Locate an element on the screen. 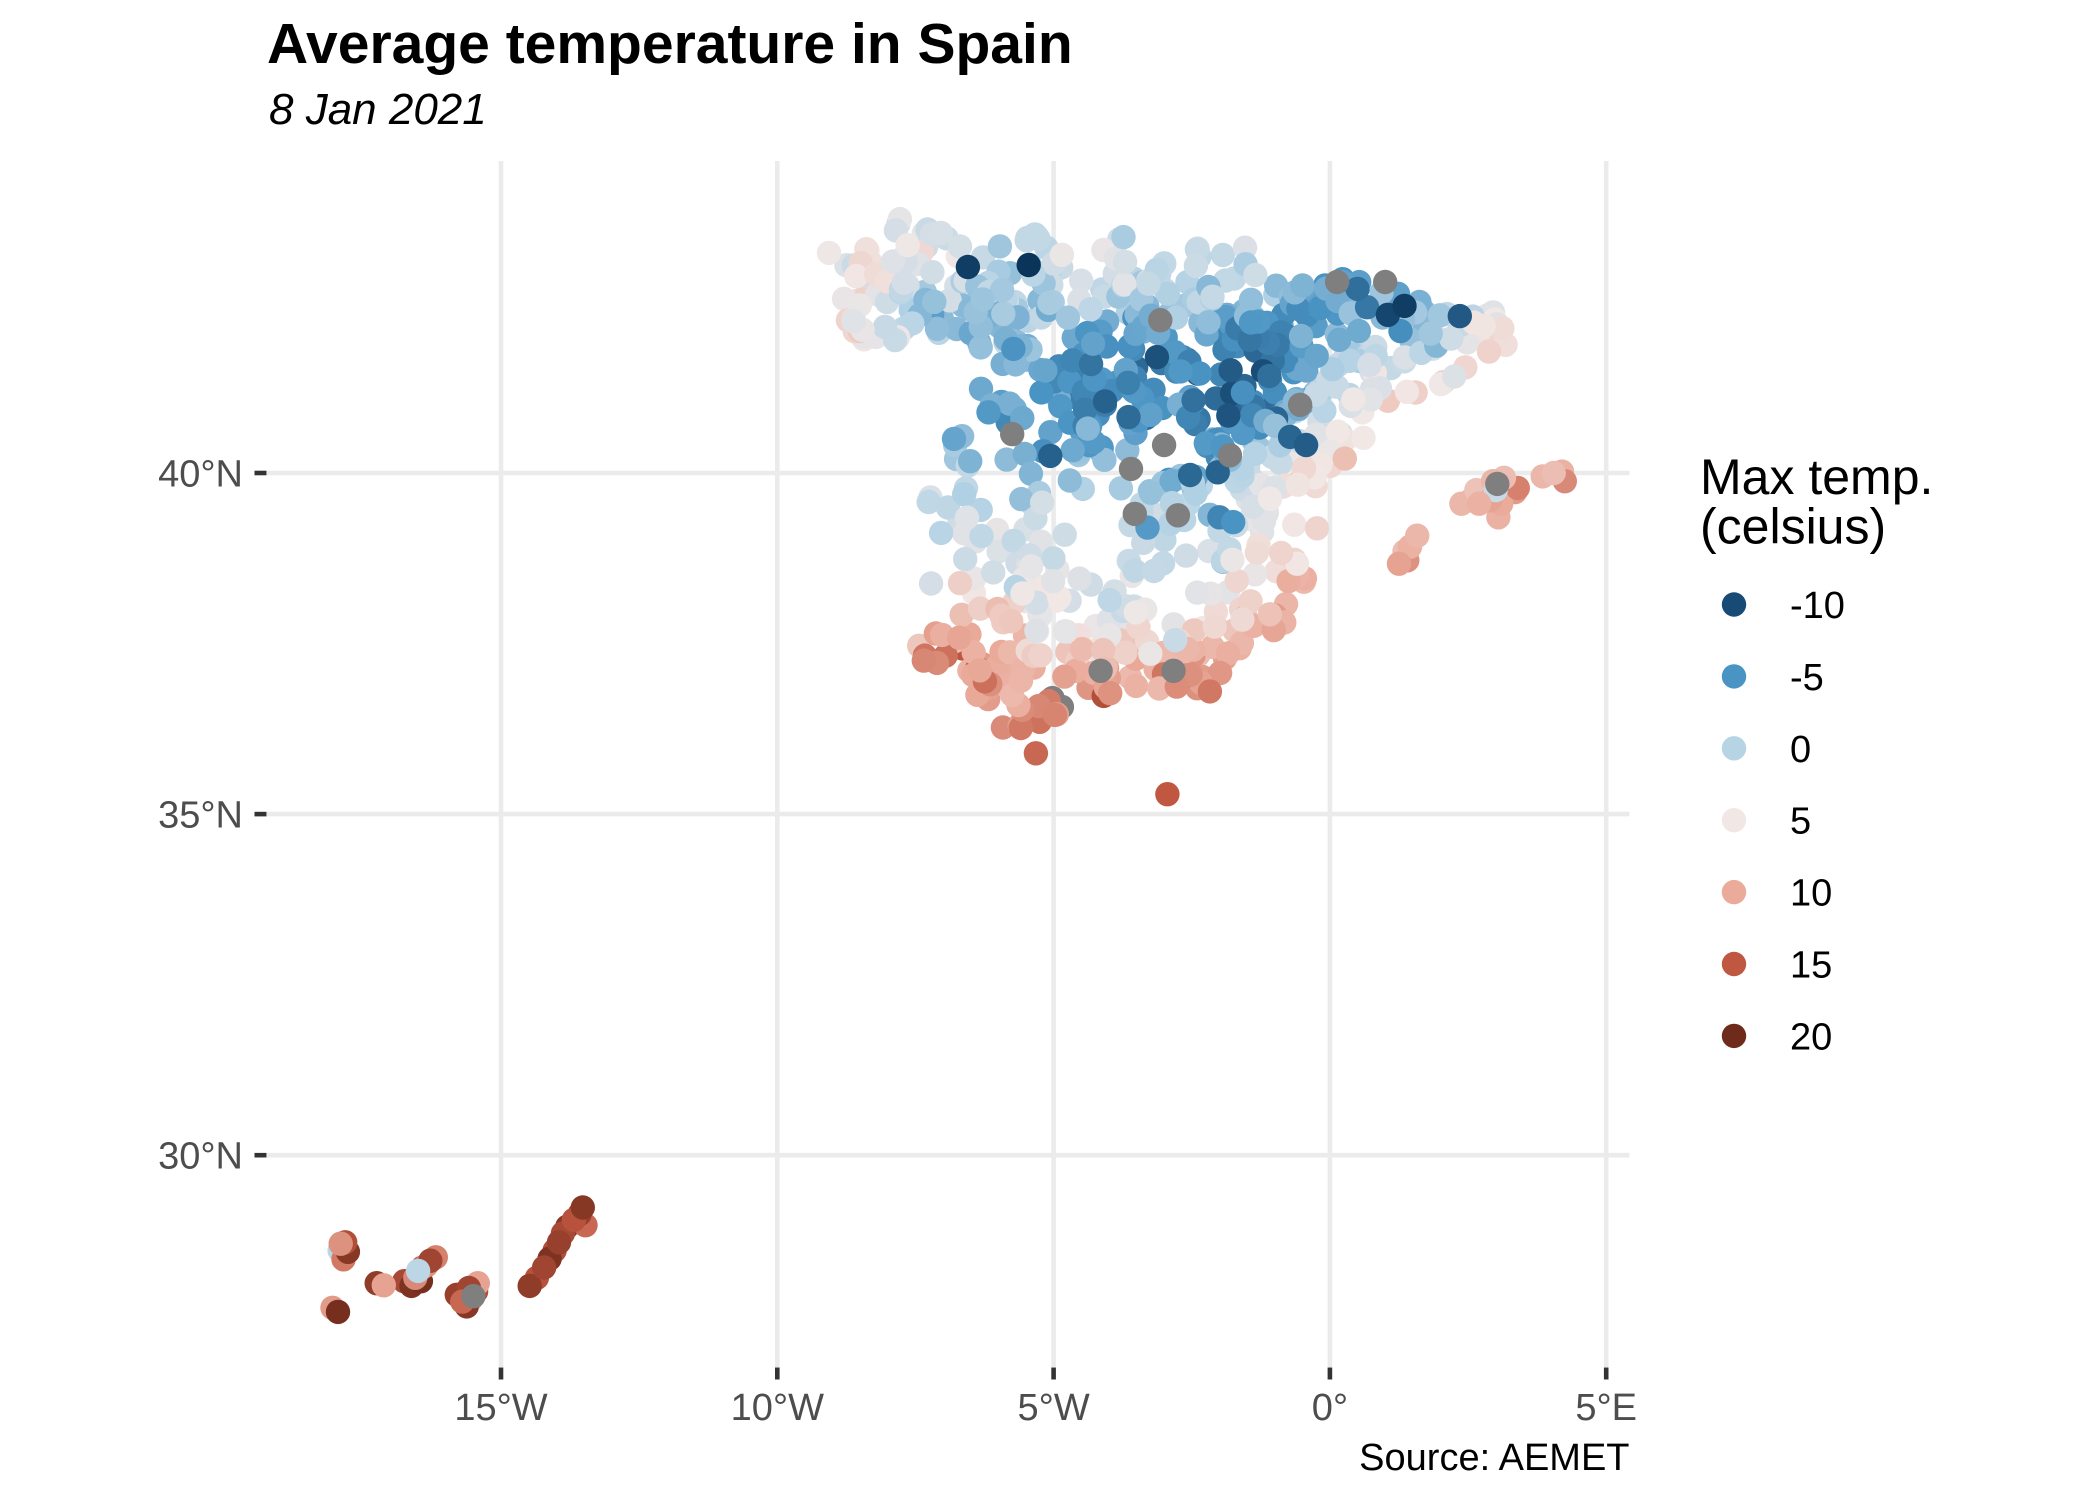 This screenshot has width=2100, height=1500. svg-text: 5 is located at coordinates (1800, 822).